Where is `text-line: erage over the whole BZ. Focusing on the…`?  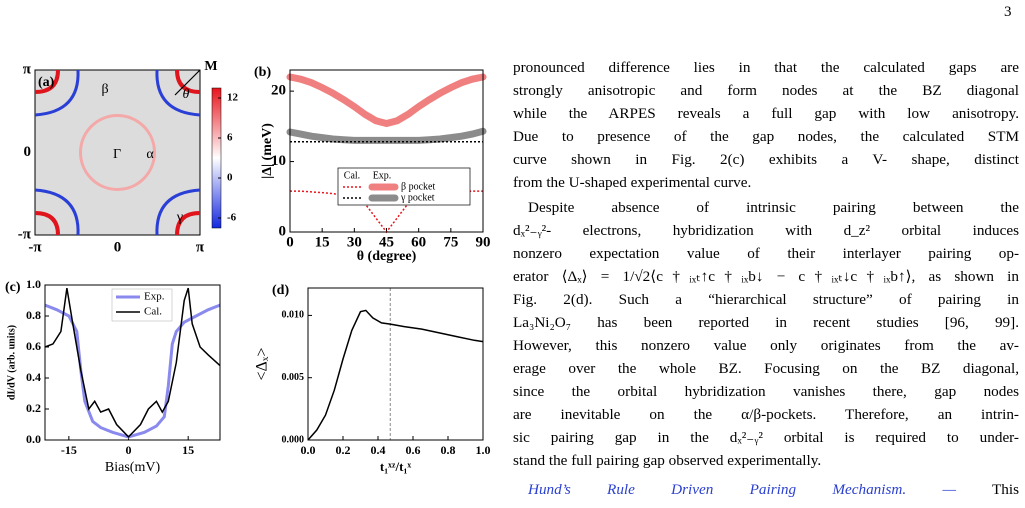 text-line: erage over the whole BZ. Focusing on the… is located at coordinates (766, 368).